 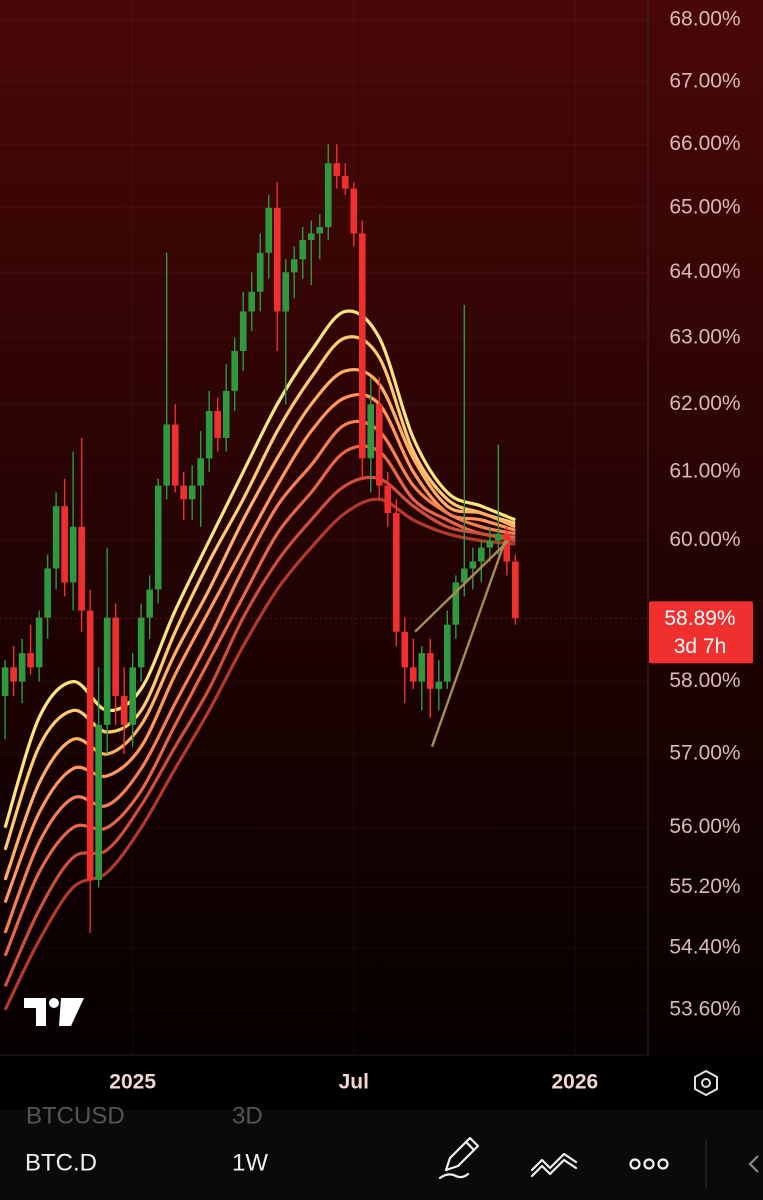 What do you see at coordinates (753, 1164) in the screenshot?
I see `collapse-button` at bounding box center [753, 1164].